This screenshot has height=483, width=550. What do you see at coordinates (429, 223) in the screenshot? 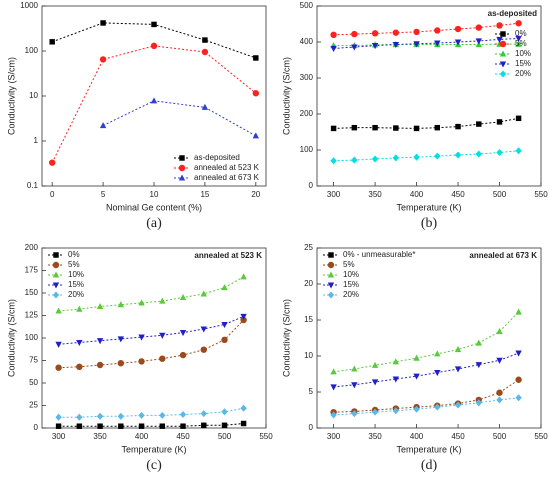
I see `caption: (b)` at bounding box center [429, 223].